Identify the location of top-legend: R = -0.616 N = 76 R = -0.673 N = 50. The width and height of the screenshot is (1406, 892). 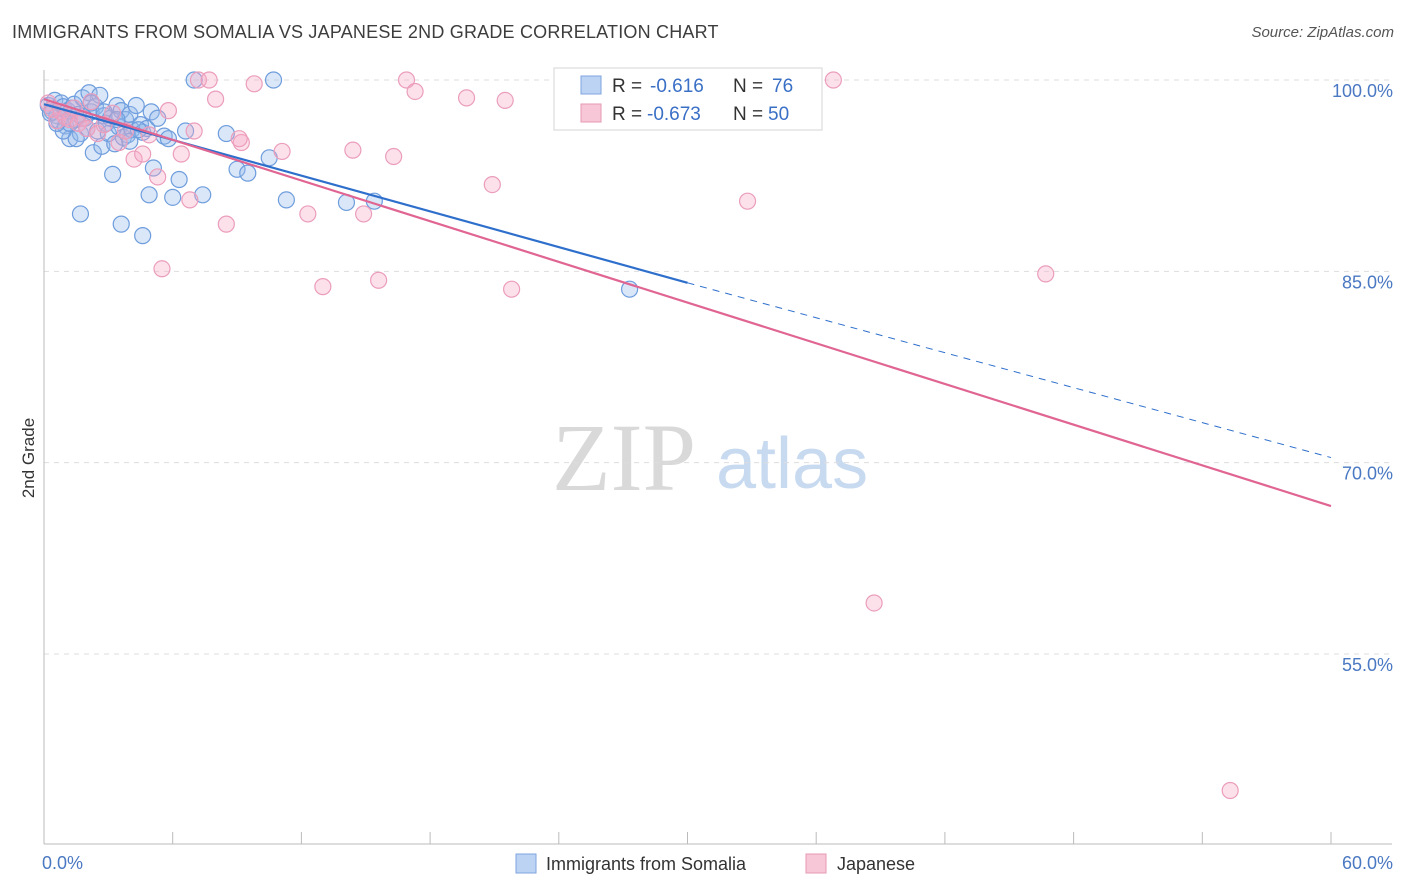
(688, 99).